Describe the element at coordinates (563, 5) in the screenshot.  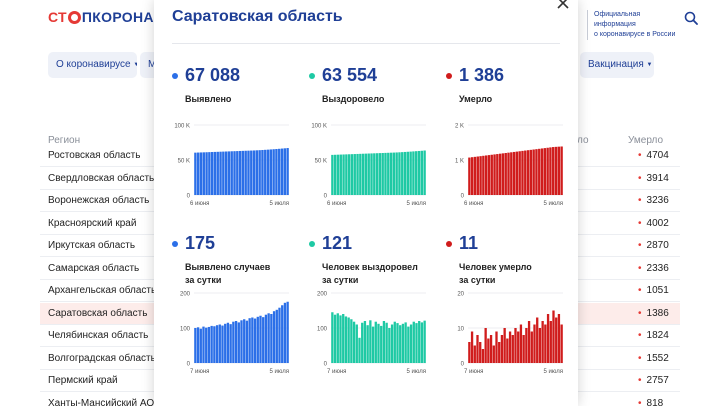
I see `close-icon` at that location.